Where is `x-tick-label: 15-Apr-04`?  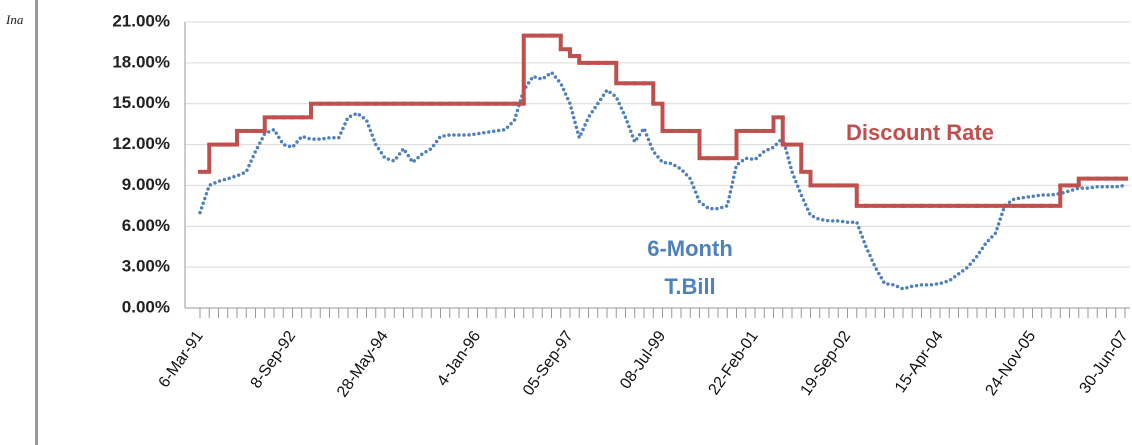
x-tick-label: 15-Apr-04 is located at coordinates (919, 362).